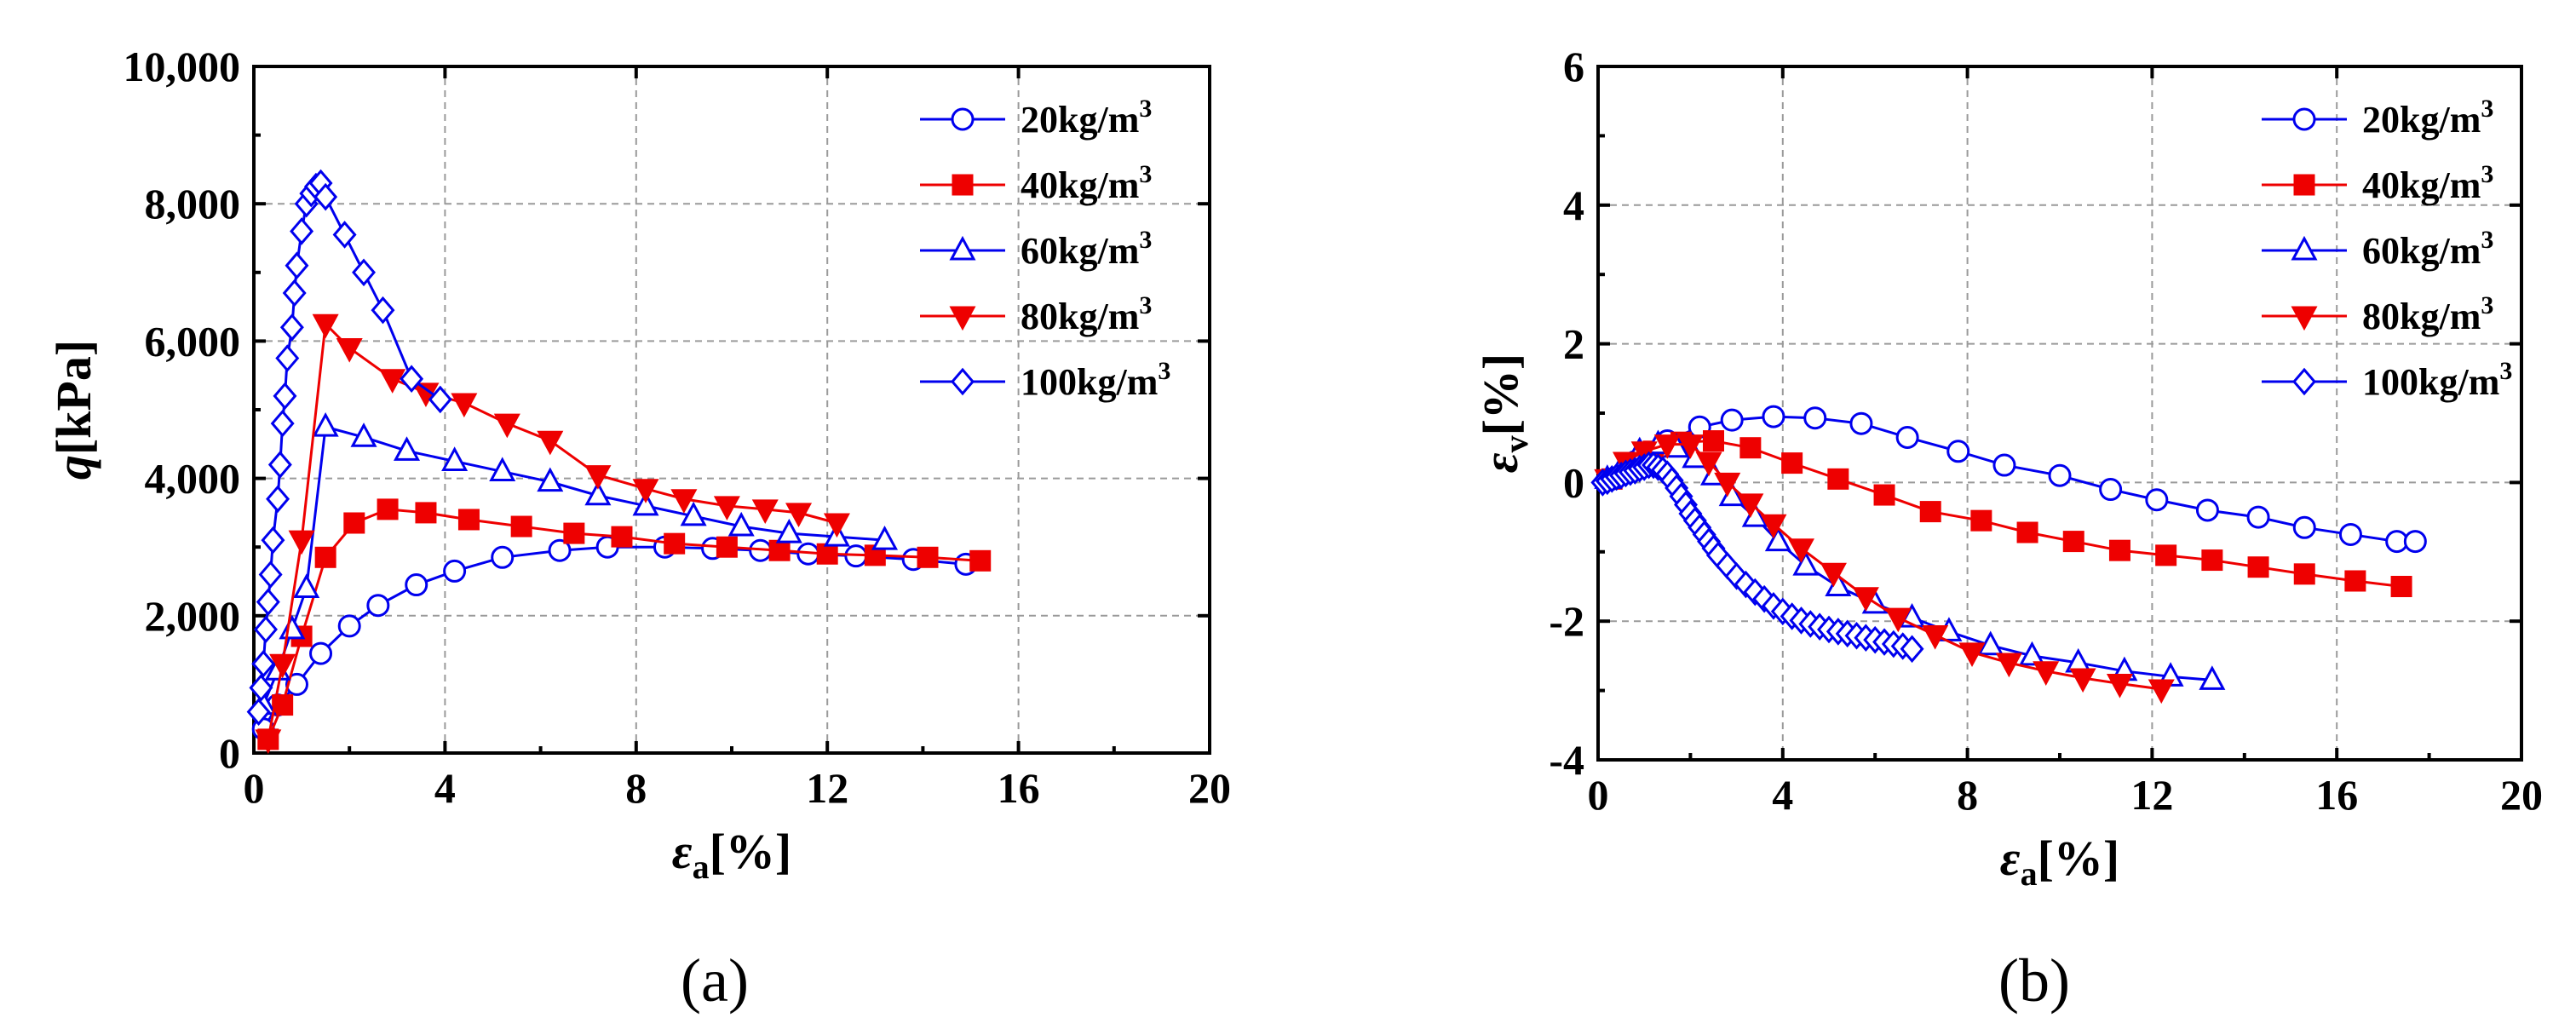 The image size is (2576, 1035). What do you see at coordinates (349, 447) in the screenshot?
I see `series-100kg-m3` at bounding box center [349, 447].